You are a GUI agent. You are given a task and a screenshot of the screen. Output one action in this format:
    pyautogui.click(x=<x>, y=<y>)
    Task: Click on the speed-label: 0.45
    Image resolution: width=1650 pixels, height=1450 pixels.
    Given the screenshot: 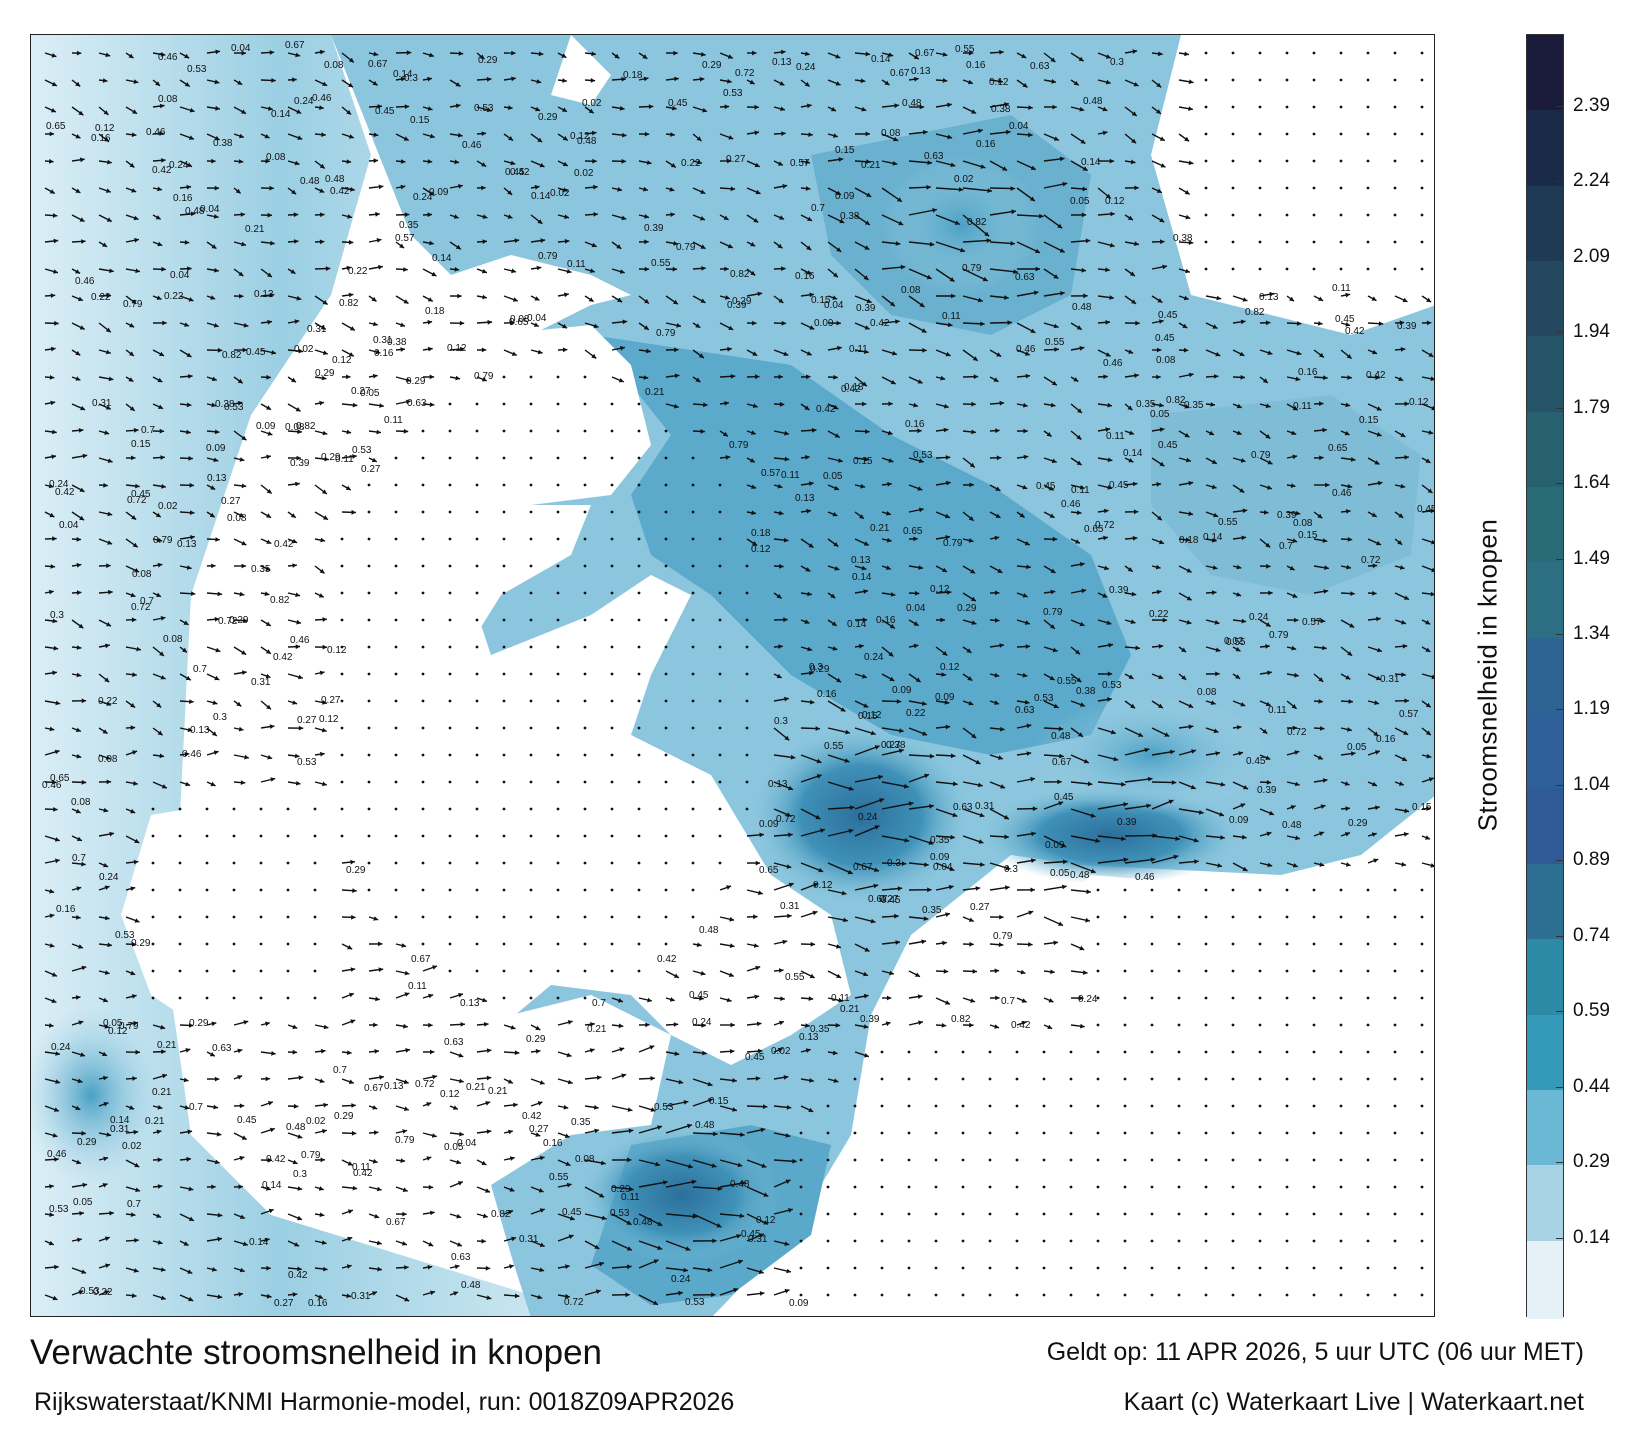 What is the action you would take?
    pyautogui.click(x=141, y=494)
    